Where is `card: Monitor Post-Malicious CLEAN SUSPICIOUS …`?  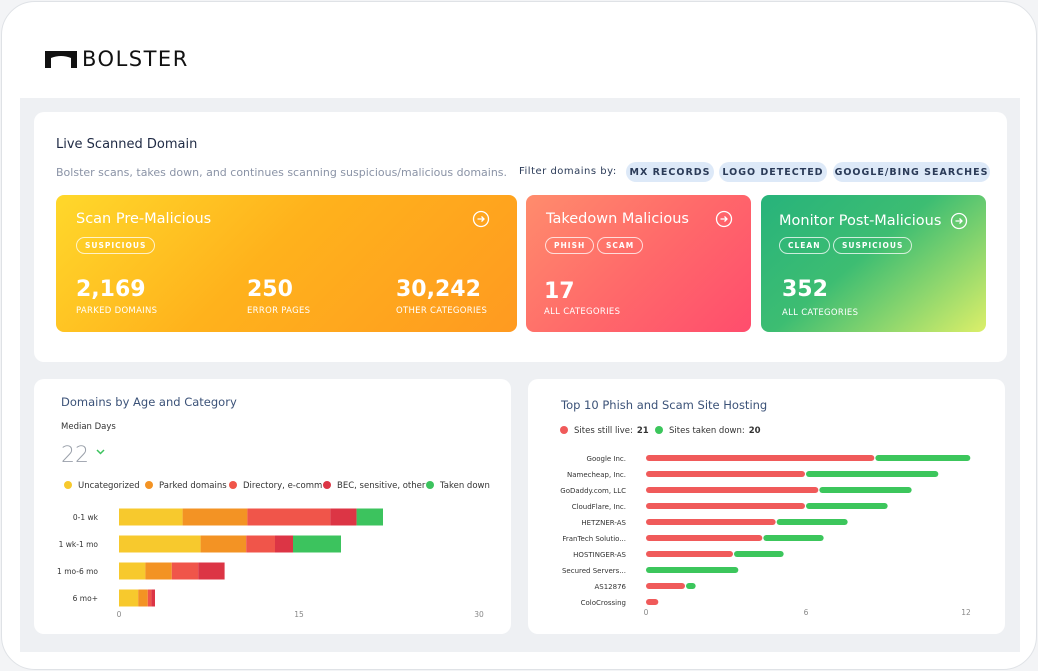
card: Monitor Post-Malicious CLEAN SUSPICIOUS … is located at coordinates (873, 263).